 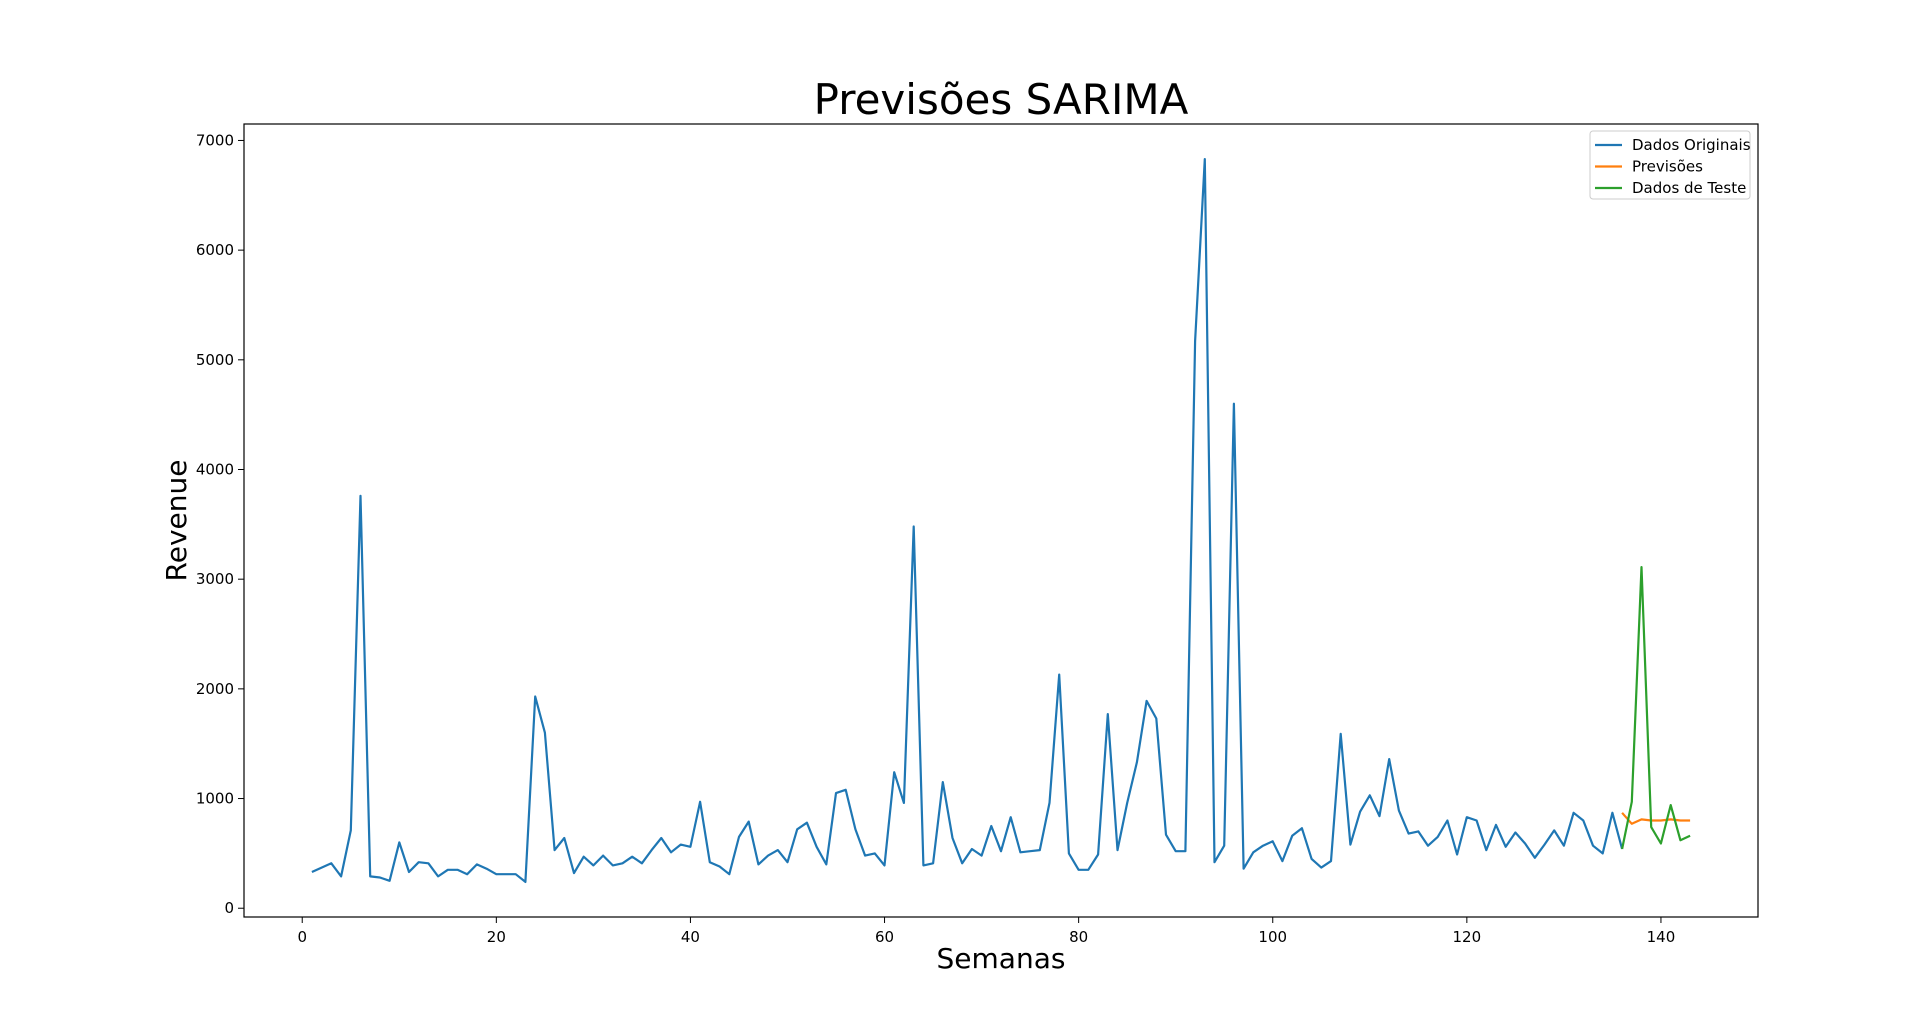 I want to click on x-tick-label: 0, so click(x=302, y=937).